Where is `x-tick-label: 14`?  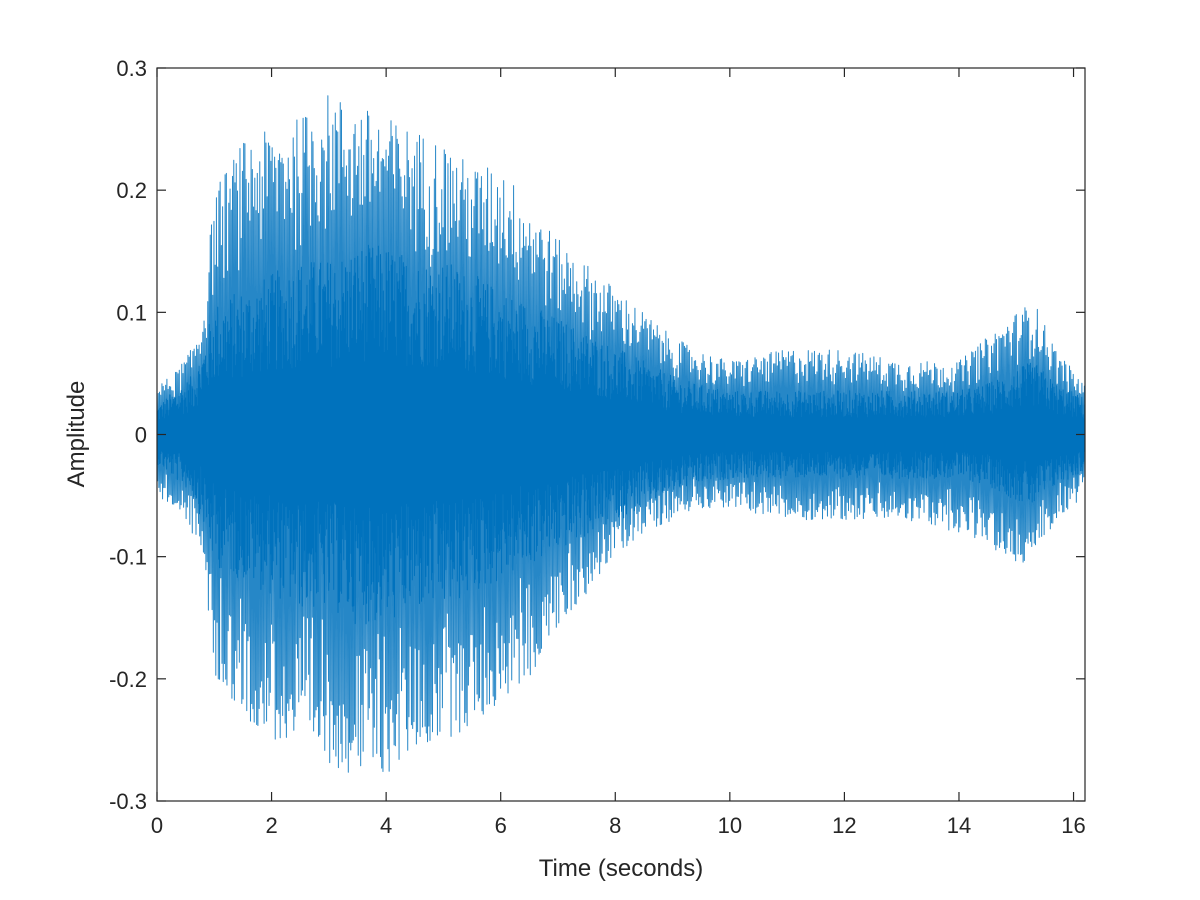
x-tick-label: 14 is located at coordinates (959, 825).